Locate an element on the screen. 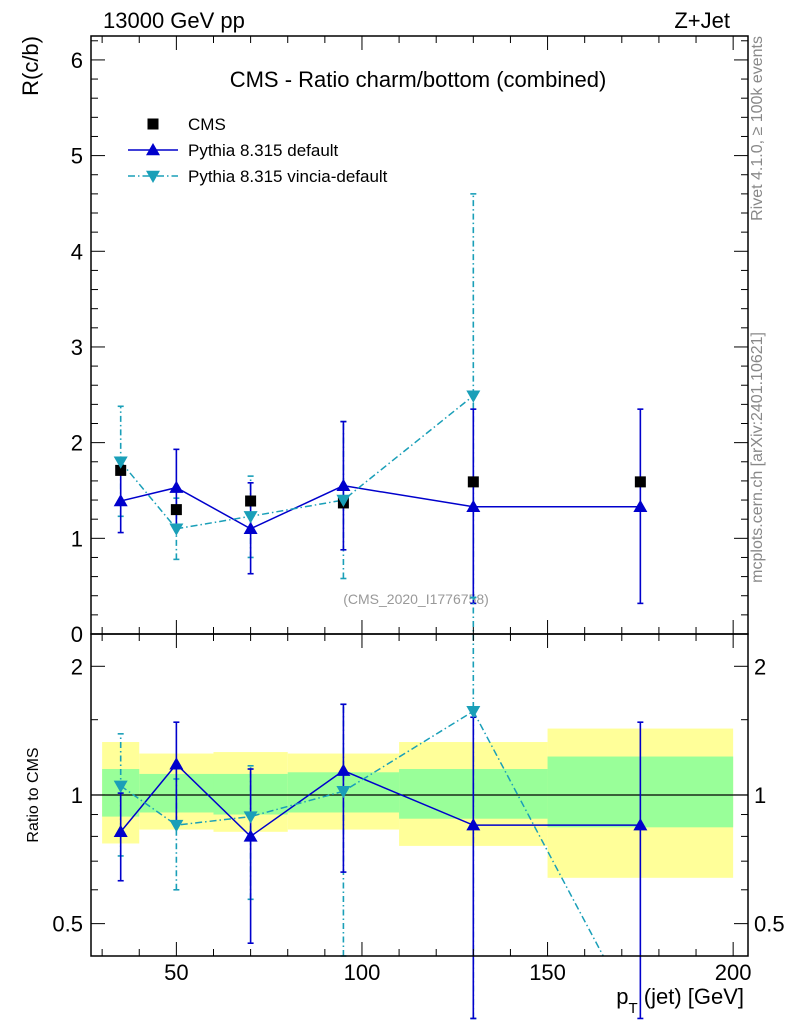 The image size is (786, 1024). legend-marker-cms is located at coordinates (153, 124).